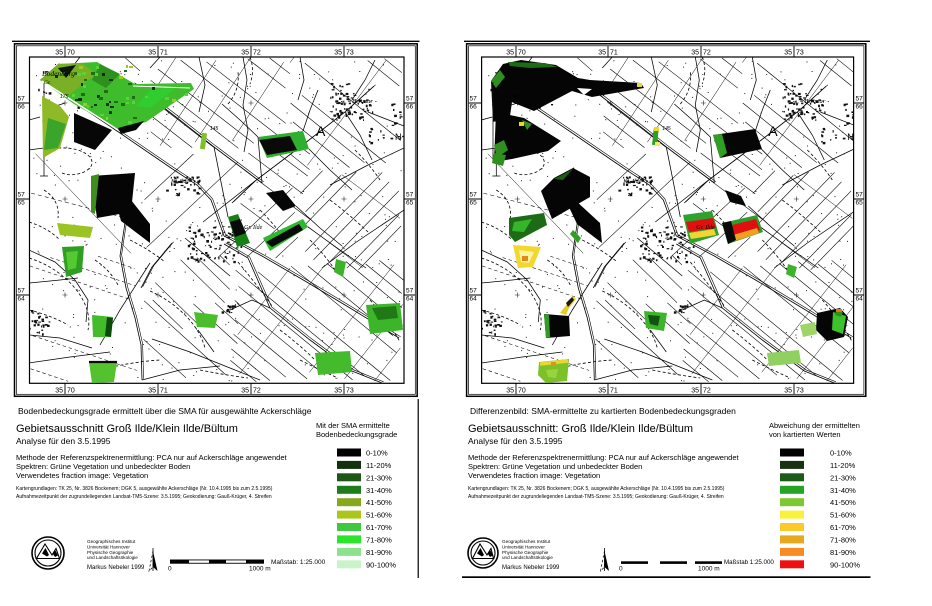 This screenshot has height=606, width=932. What do you see at coordinates (749, 562) in the screenshot?
I see `svg-text: Maßstab 1:25.000` at bounding box center [749, 562].